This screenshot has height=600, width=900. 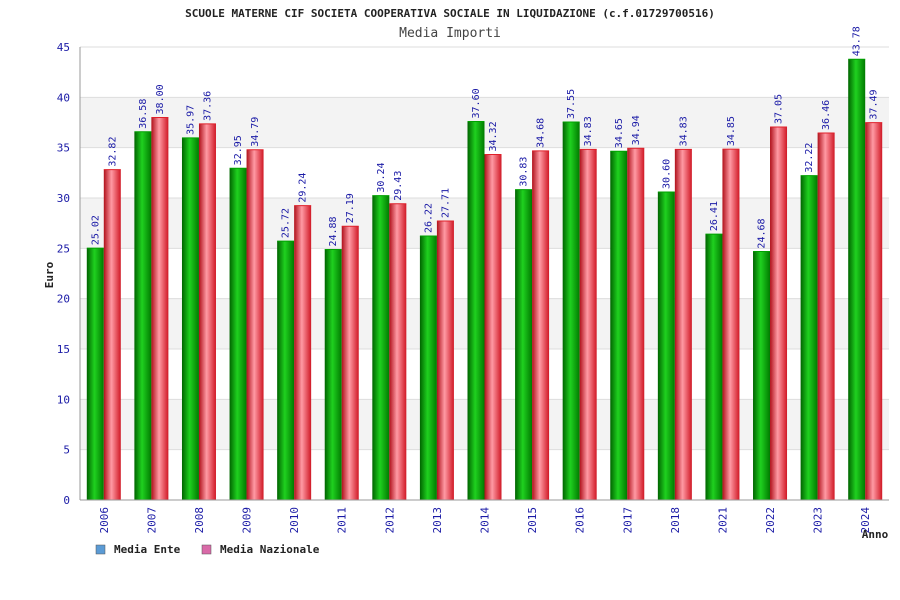 I want to click on value-label-media-nazionale: 29.43, so click(x=398, y=186).